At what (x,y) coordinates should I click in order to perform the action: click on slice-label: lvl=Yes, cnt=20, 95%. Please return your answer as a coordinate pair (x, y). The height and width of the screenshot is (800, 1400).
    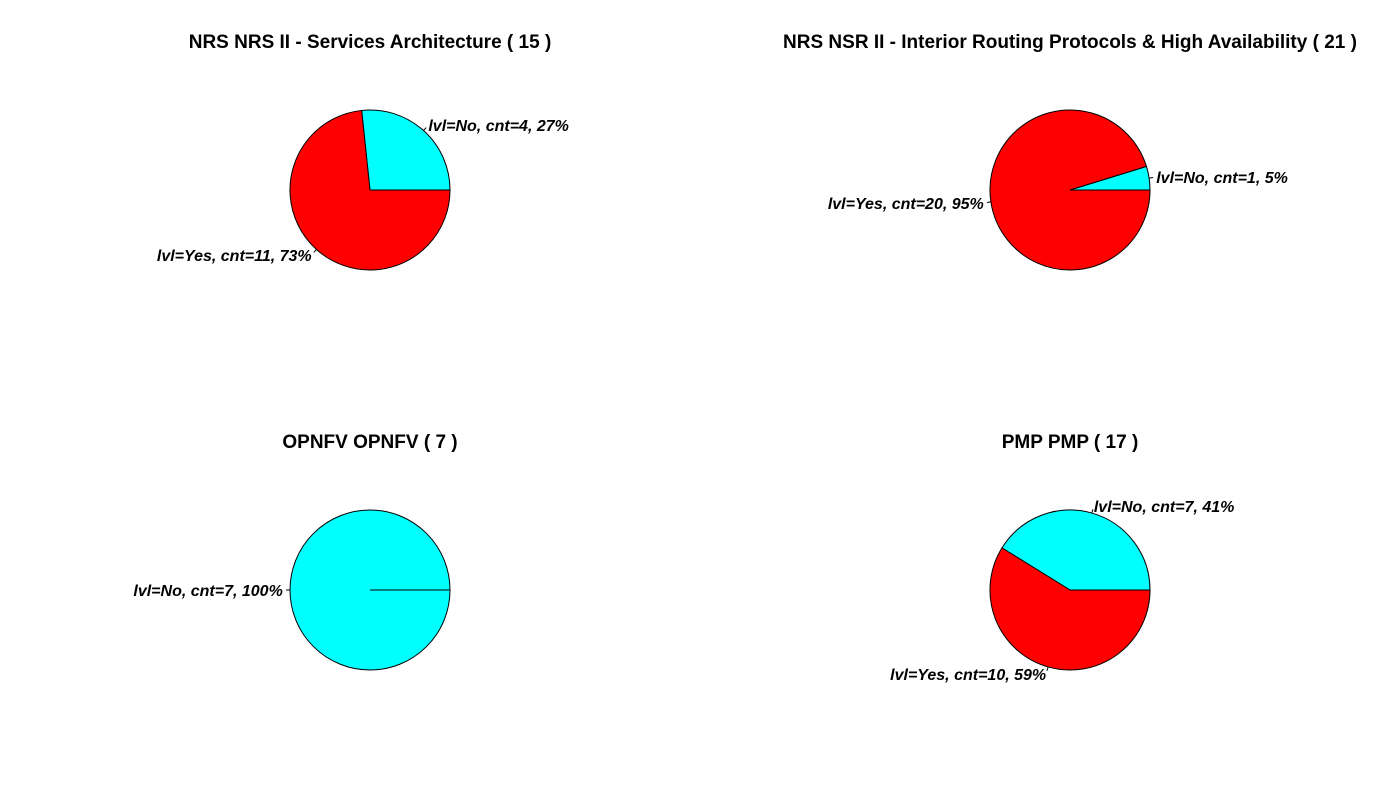
    Looking at the image, I should click on (906, 204).